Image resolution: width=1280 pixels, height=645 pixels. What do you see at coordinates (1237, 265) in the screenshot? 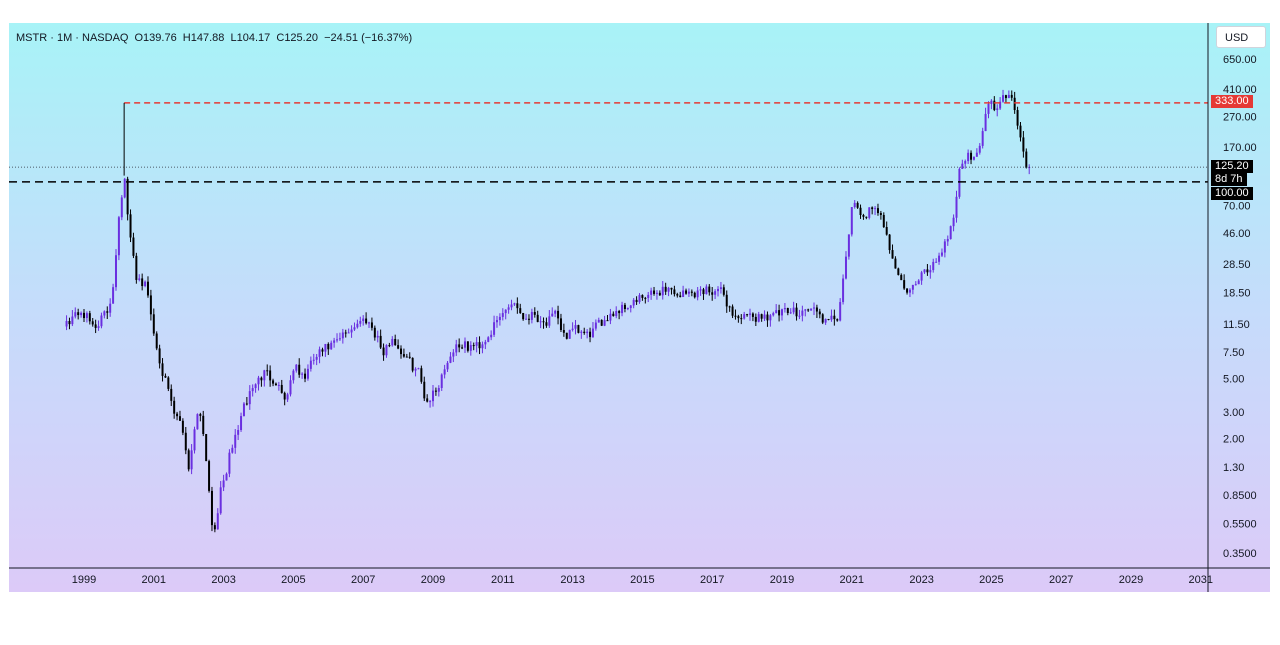
I see `price-tick-label: 28.50` at bounding box center [1237, 265].